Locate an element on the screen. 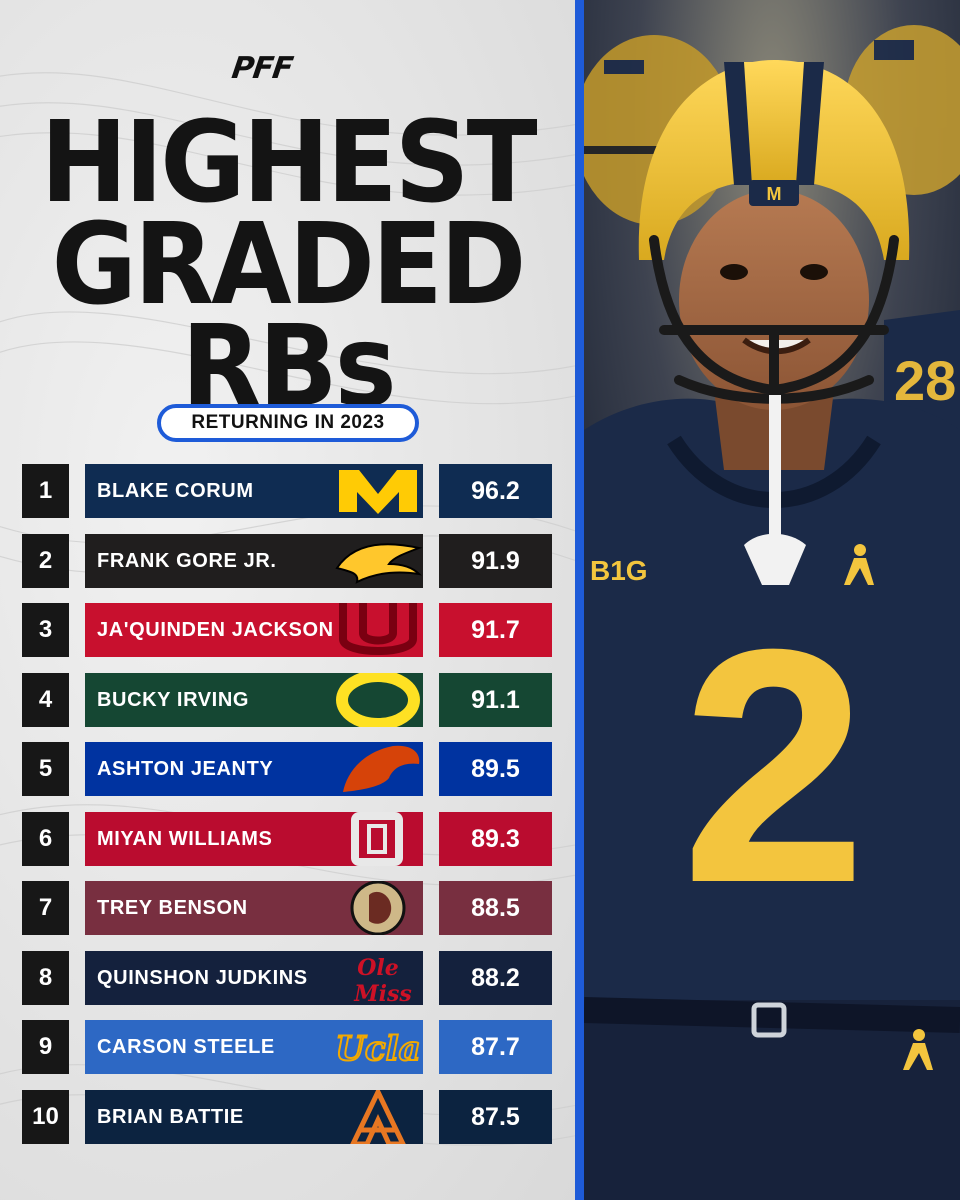 The width and height of the screenshot is (960, 1200). grade-value: 89.3 is located at coordinates (495, 839).